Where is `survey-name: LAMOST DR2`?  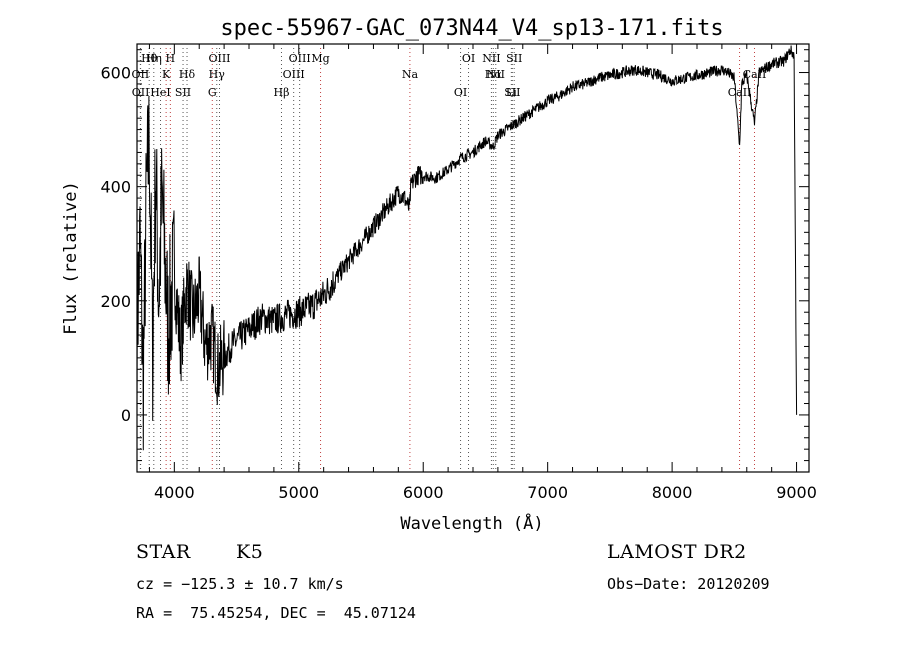
survey-name: LAMOST DR2 is located at coordinates (677, 552).